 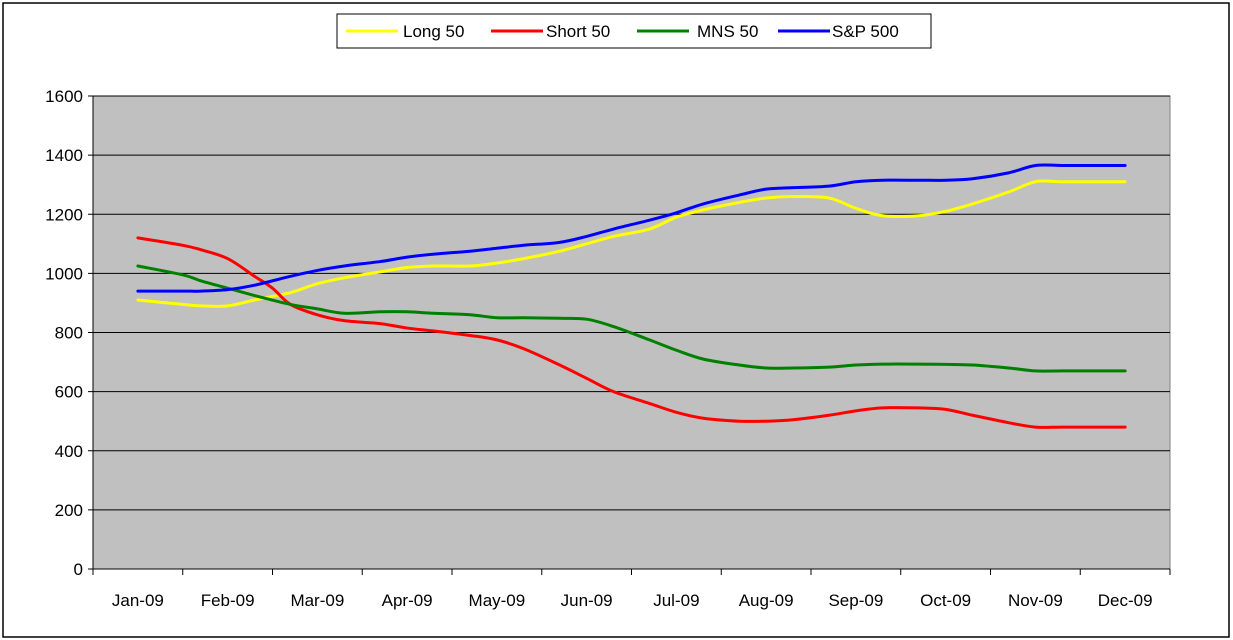 What do you see at coordinates (78, 569) in the screenshot?
I see `y-tick-label-0: 0` at bounding box center [78, 569].